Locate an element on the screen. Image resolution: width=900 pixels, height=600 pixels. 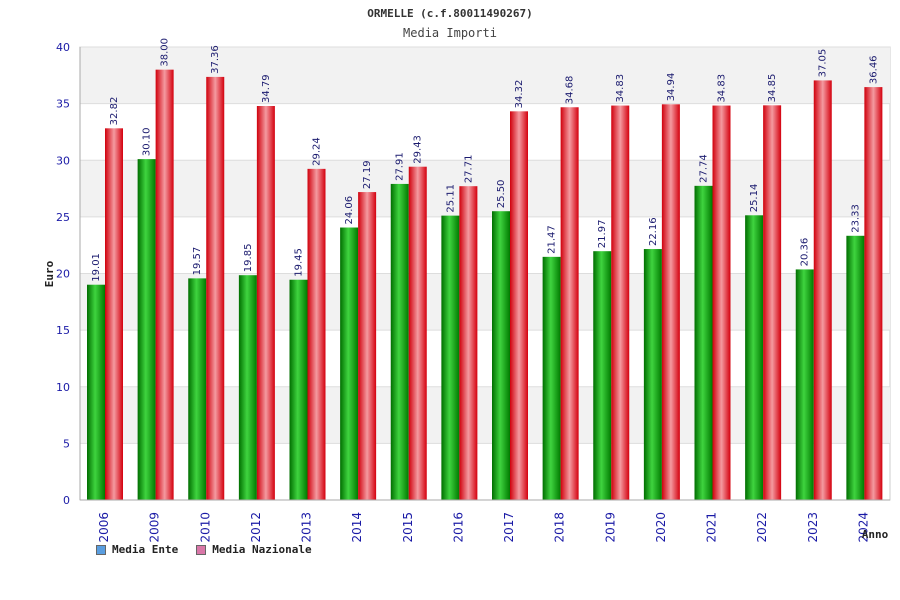
legend-swatch-media-nazionale is located at coordinates (201, 549).